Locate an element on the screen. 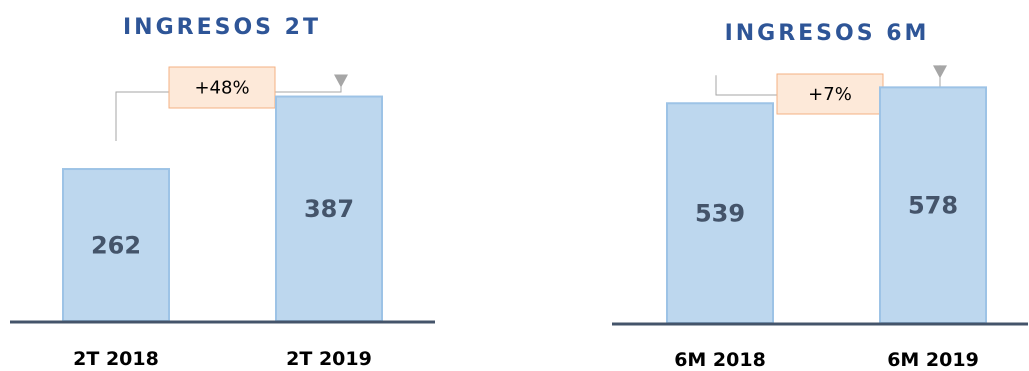  change-badge-label: +48% is located at coordinates (221, 88).